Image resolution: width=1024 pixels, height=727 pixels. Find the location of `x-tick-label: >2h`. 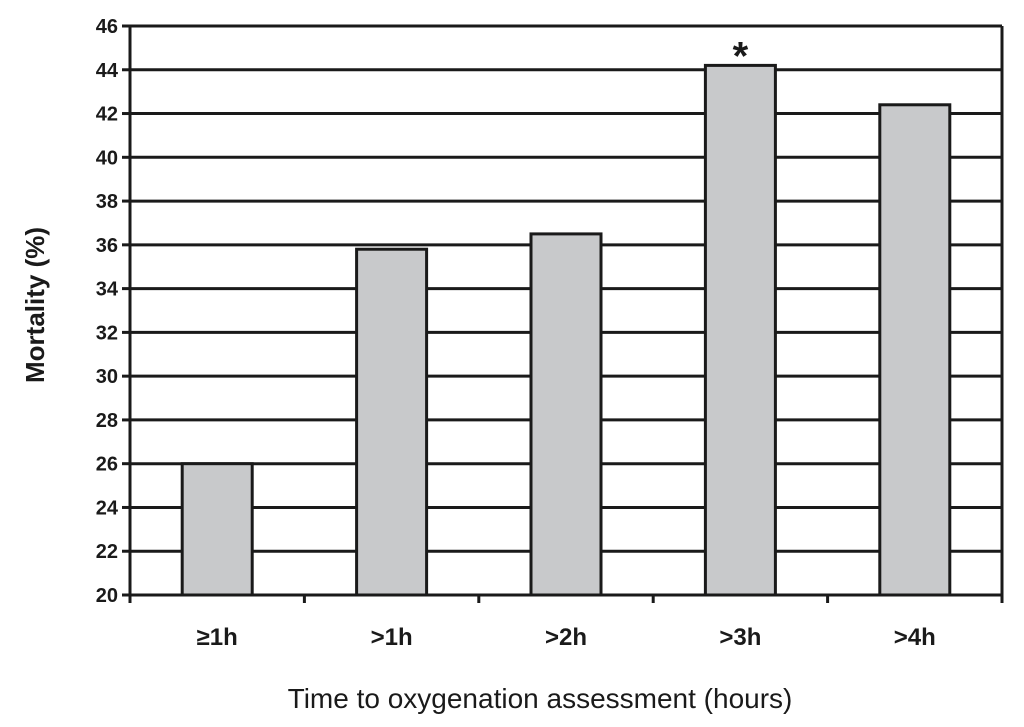

x-tick-label: >2h is located at coordinates (566, 637).